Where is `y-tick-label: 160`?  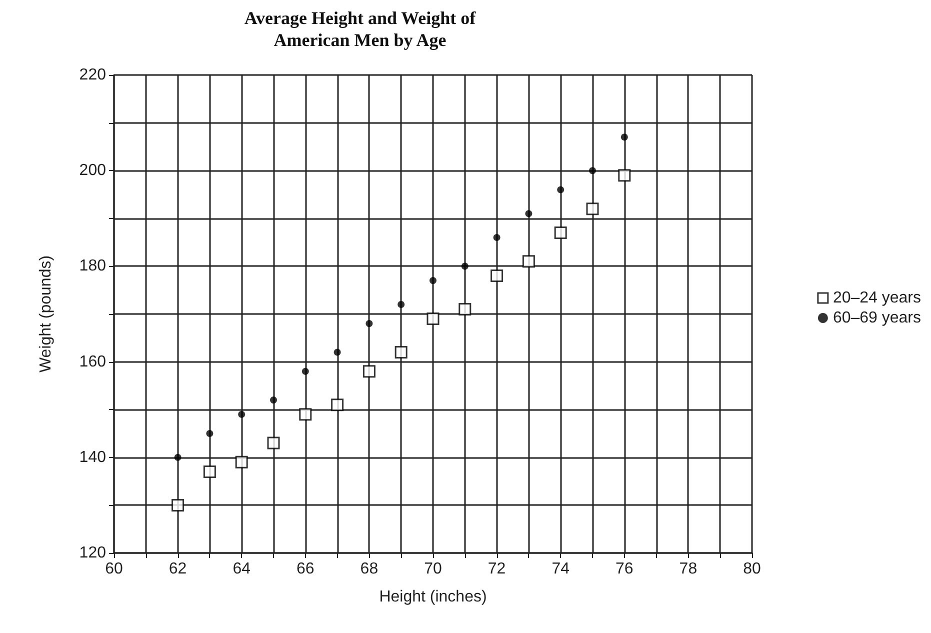
y-tick-label: 160 is located at coordinates (92, 361).